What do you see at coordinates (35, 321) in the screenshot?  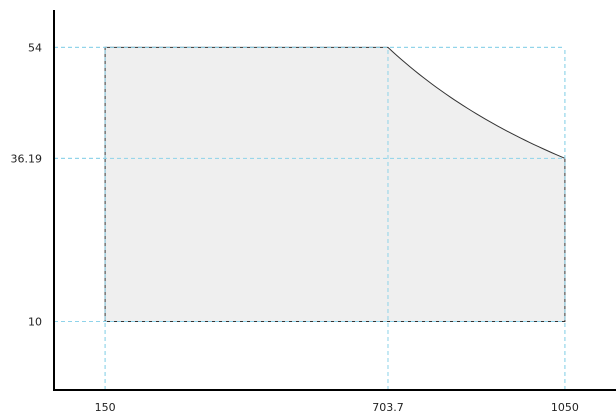 I see `y-tick-label: 10` at bounding box center [35, 321].